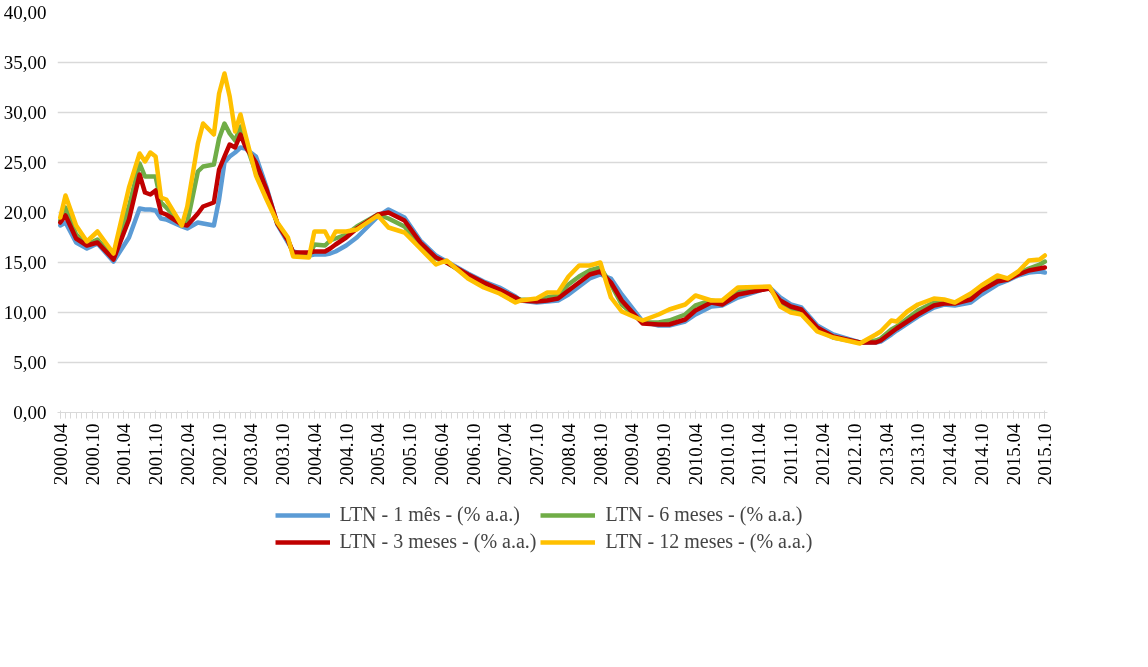 This screenshot has width=1148, height=667. I want to click on x-tick-label: 2012.04, so click(823, 454).